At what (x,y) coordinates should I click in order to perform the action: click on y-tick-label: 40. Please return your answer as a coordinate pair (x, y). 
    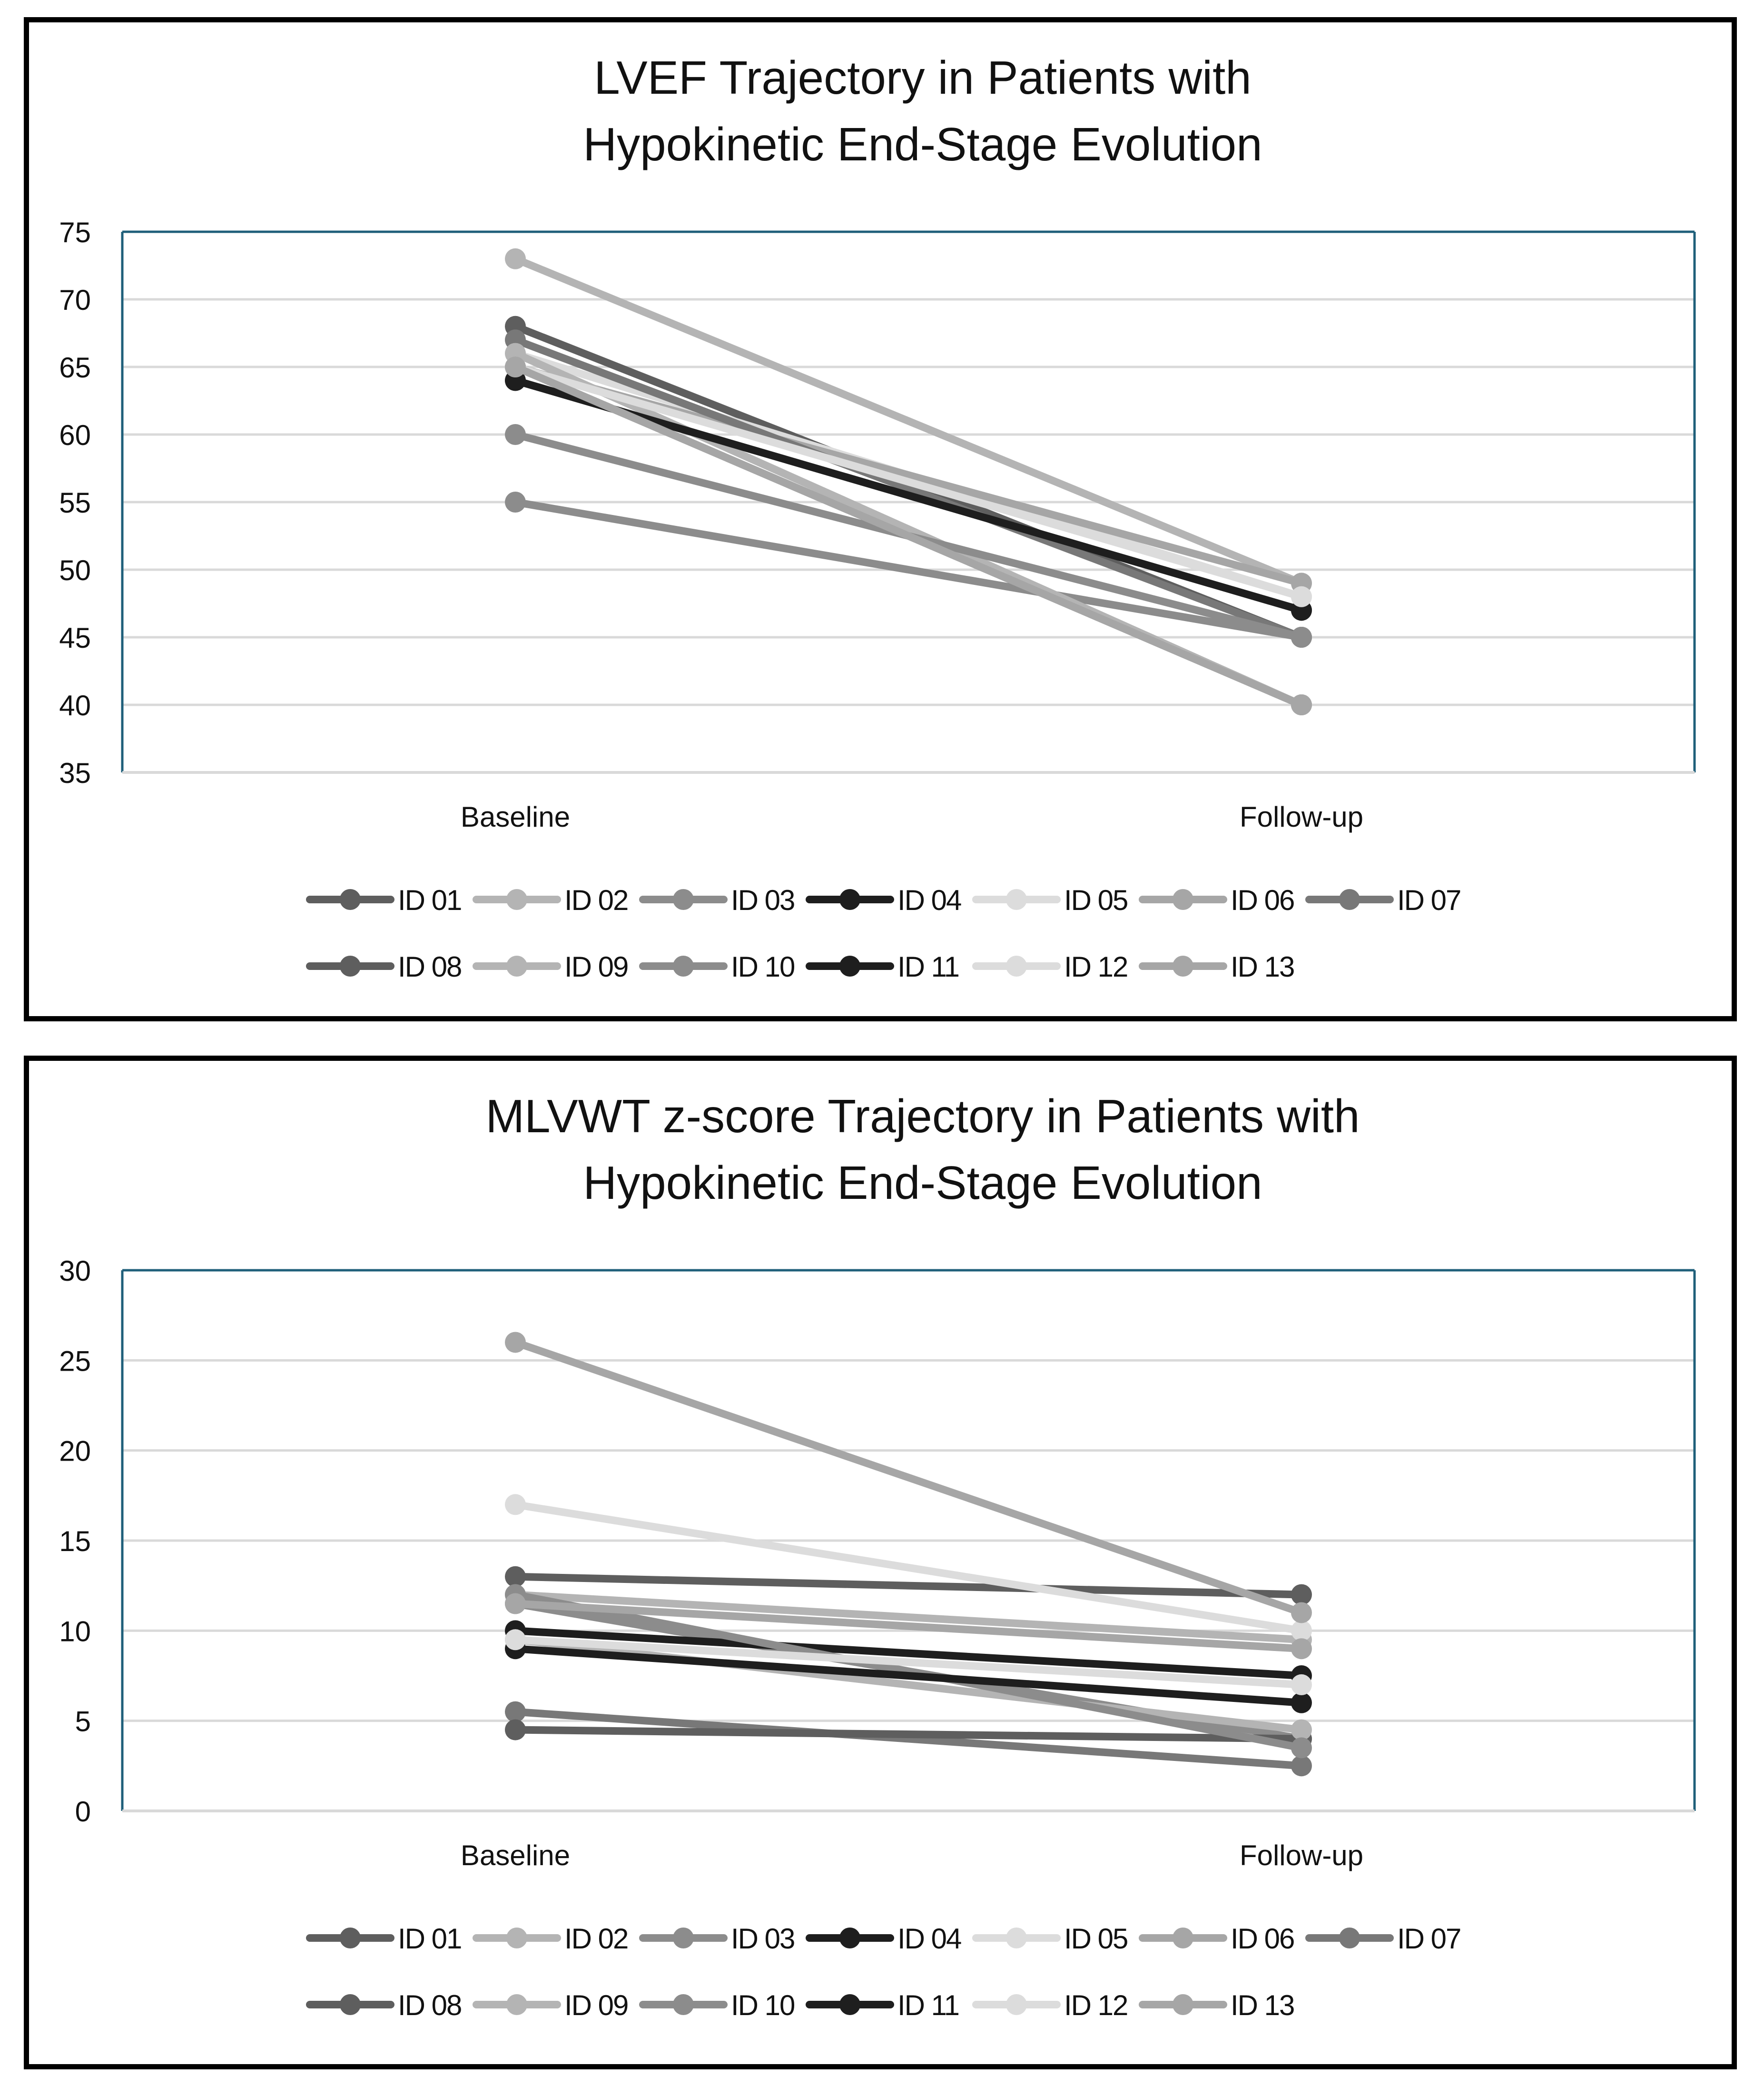
    Looking at the image, I should click on (75, 706).